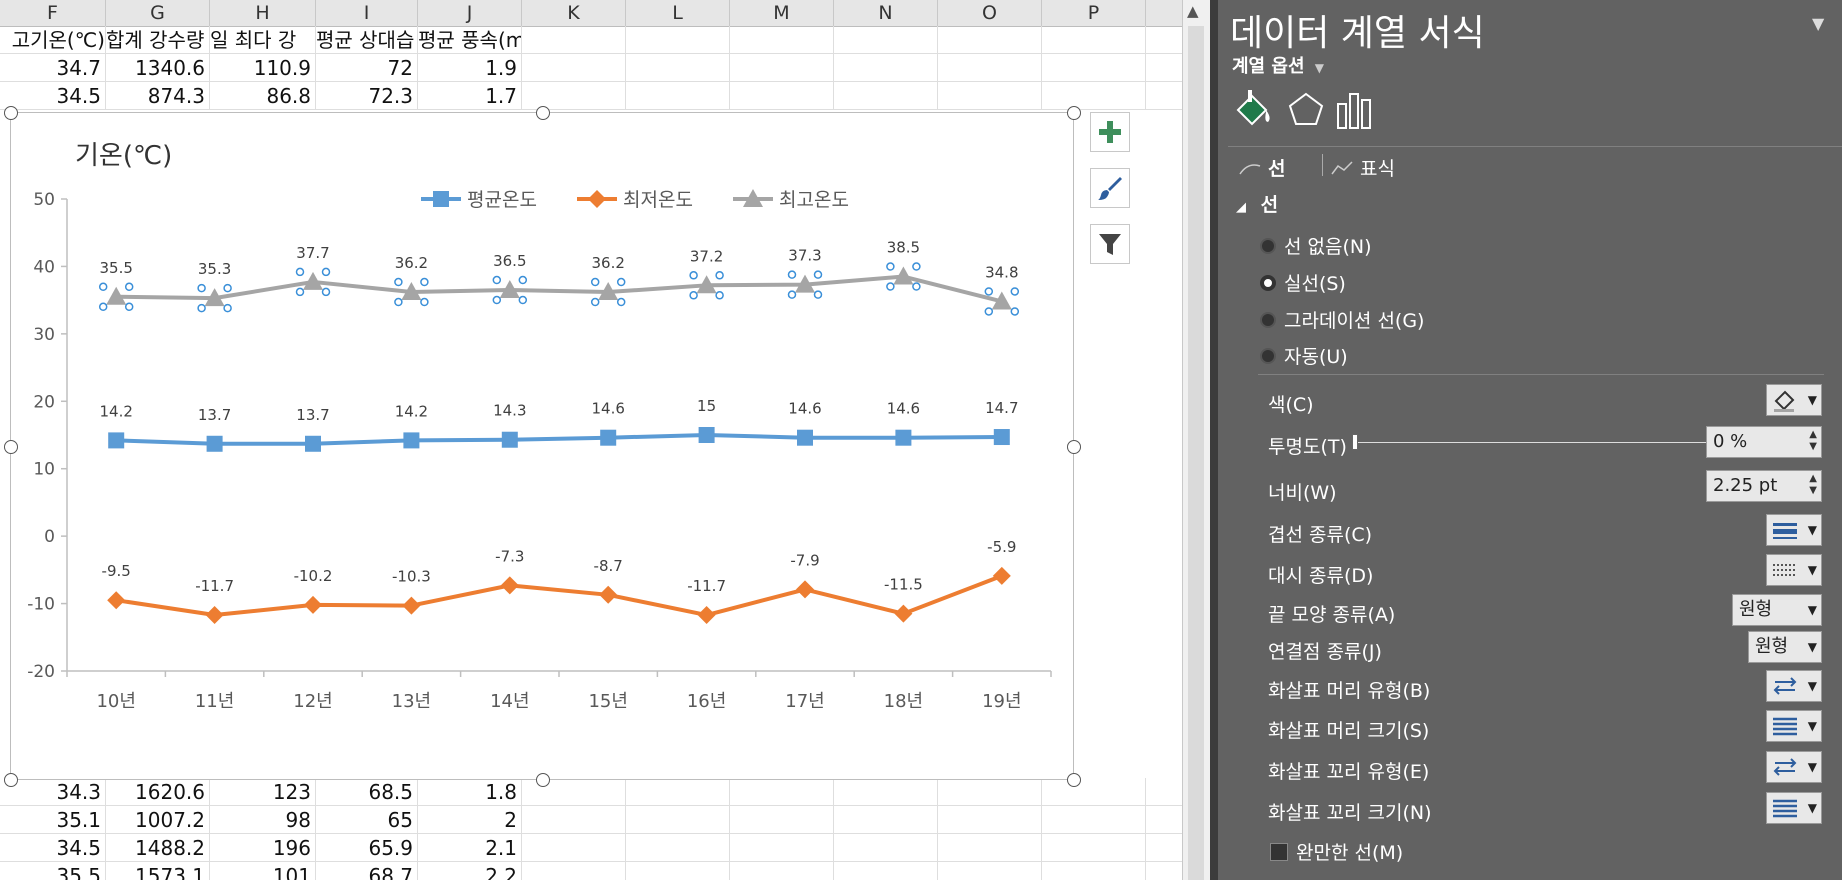  What do you see at coordinates (1193, 11) in the screenshot?
I see `scroll-up-arrow-icon: ▲` at bounding box center [1193, 11].